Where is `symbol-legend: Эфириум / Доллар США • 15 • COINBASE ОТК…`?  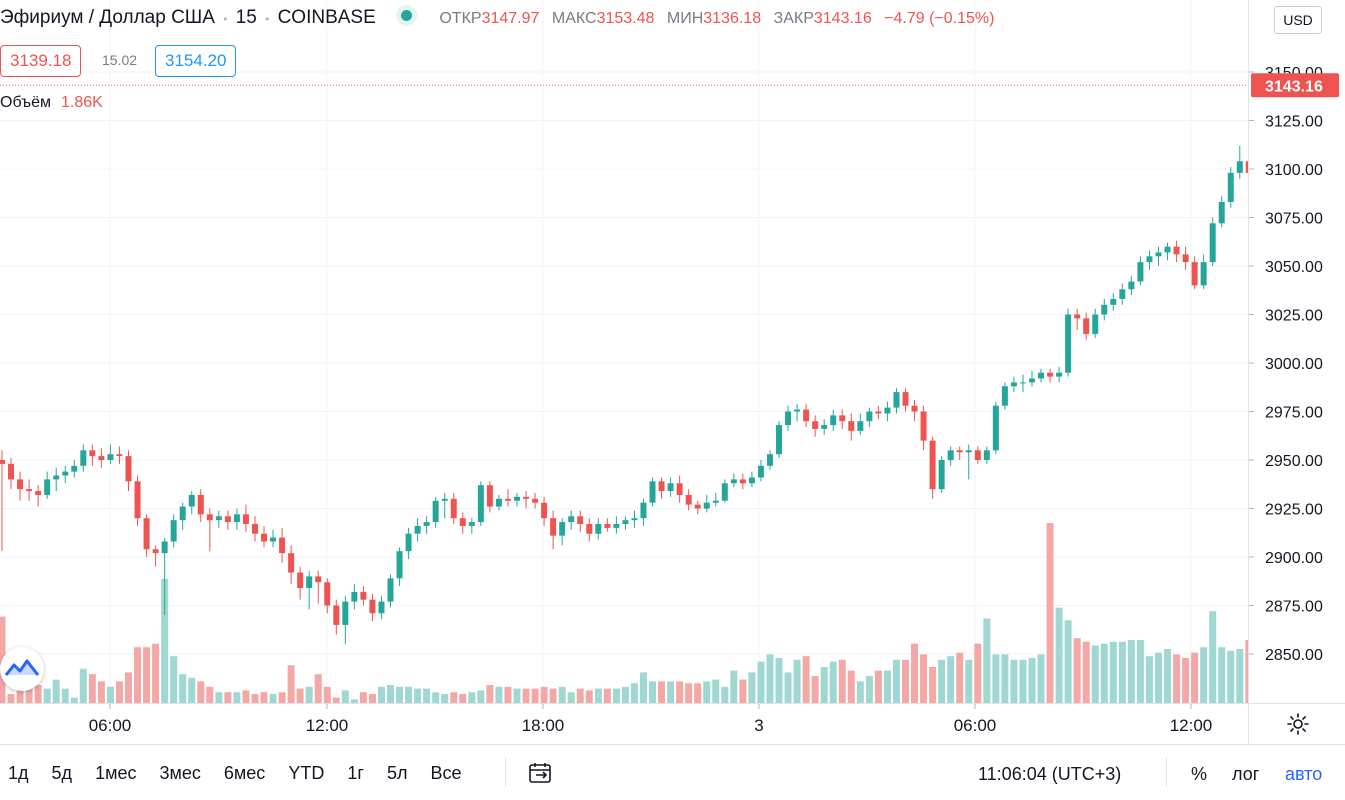 symbol-legend: Эфириум / Доллар США • 15 • COINBASE ОТК… is located at coordinates (501, 18).